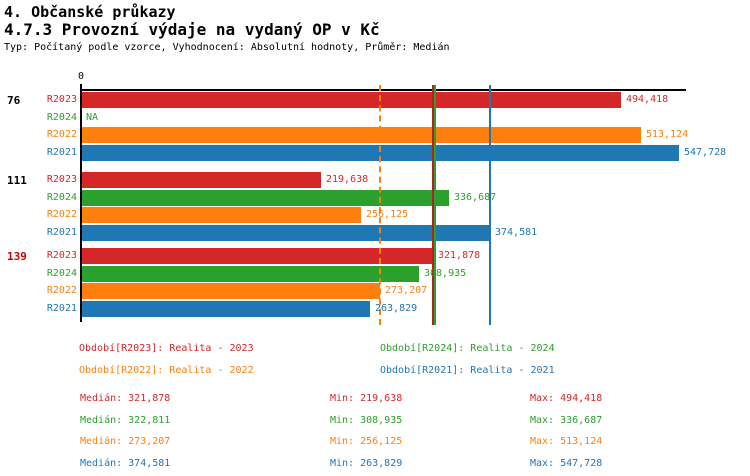 The width and height of the screenshot is (750, 476). I want to click on stat-min-R2021: Min: 263,829, so click(366, 464).